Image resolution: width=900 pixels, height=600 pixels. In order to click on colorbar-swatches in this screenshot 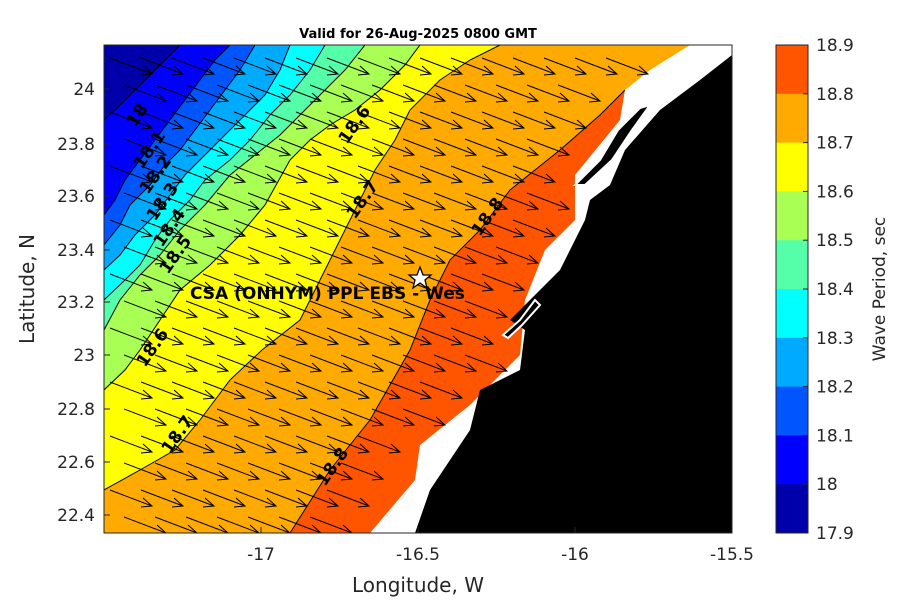, I will do `click(792, 289)`.